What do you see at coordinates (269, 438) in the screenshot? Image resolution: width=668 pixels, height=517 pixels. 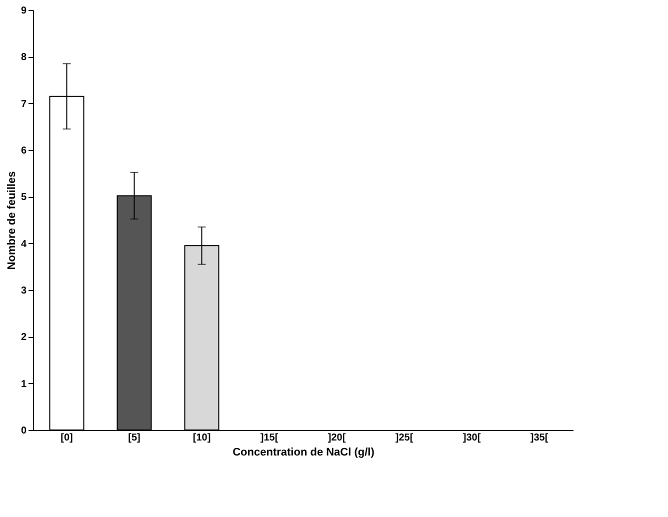 I see `x-tick-label: ]15[` at bounding box center [269, 438].